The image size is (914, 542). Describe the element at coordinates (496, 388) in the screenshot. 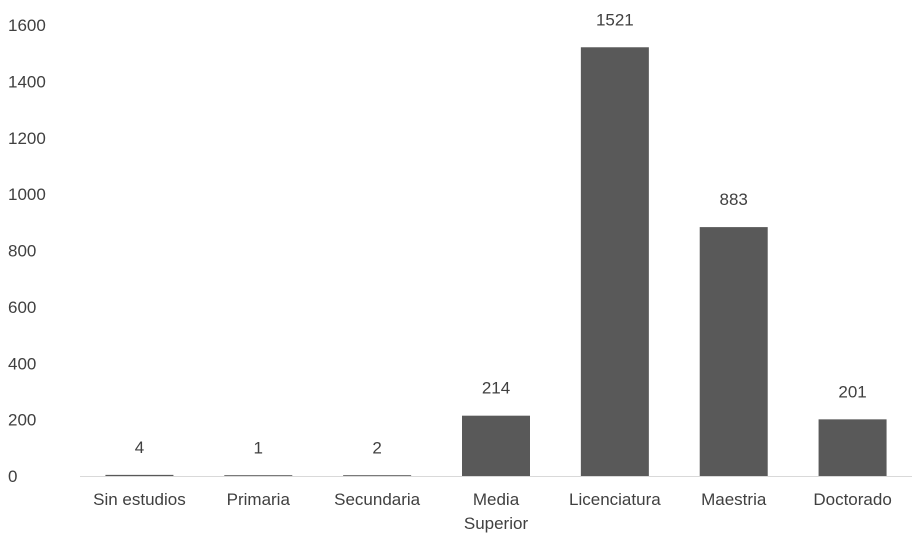

I see `data-label: 214` at that location.